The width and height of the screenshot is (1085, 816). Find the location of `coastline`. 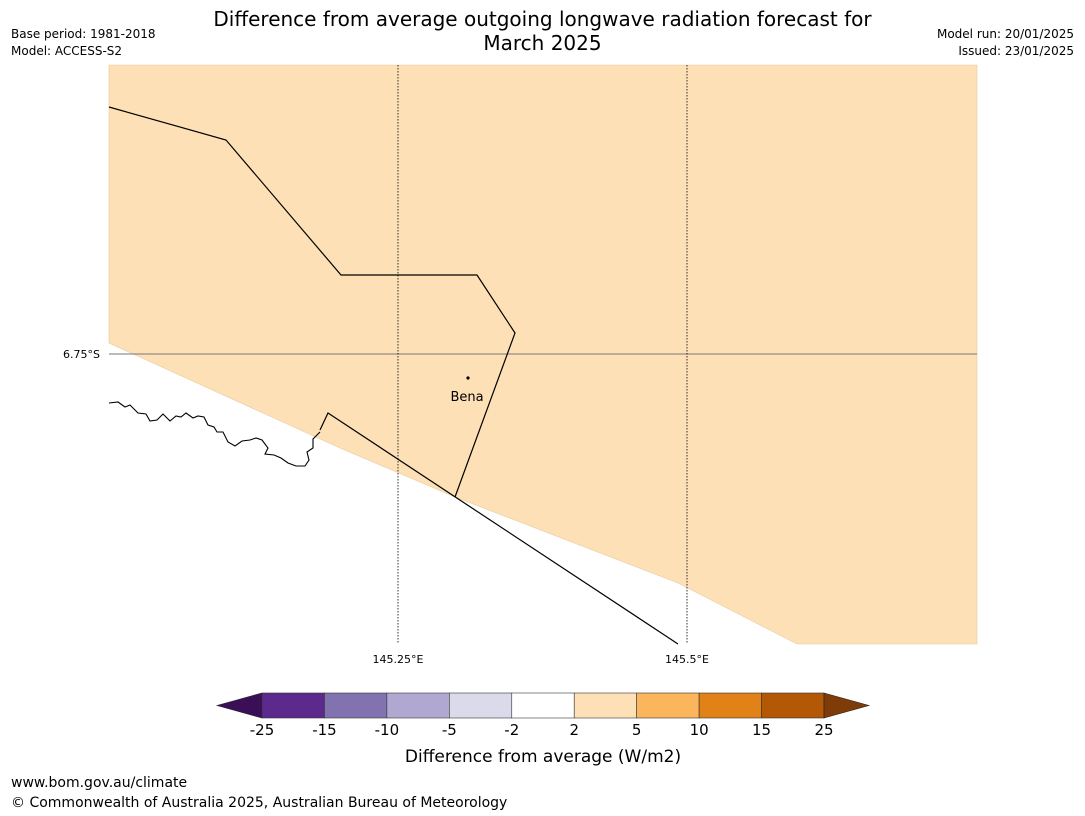

coastline is located at coordinates (214, 434).